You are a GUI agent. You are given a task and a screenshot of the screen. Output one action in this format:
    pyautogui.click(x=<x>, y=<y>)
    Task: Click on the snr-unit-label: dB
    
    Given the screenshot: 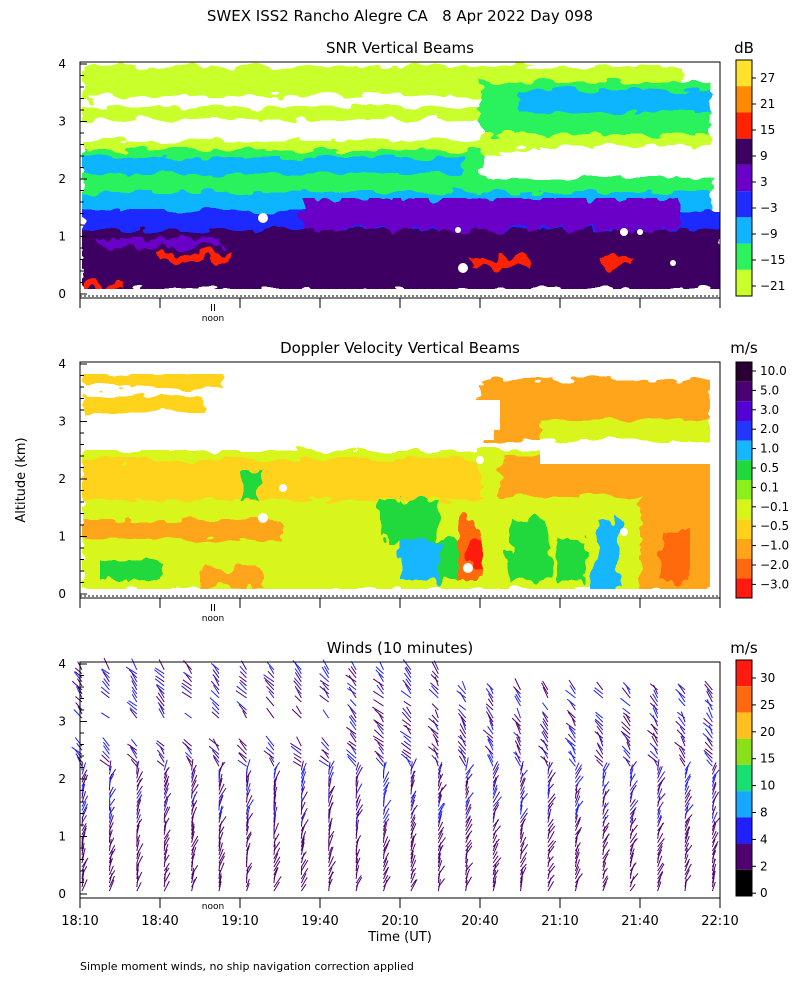 What is the action you would take?
    pyautogui.click(x=744, y=48)
    